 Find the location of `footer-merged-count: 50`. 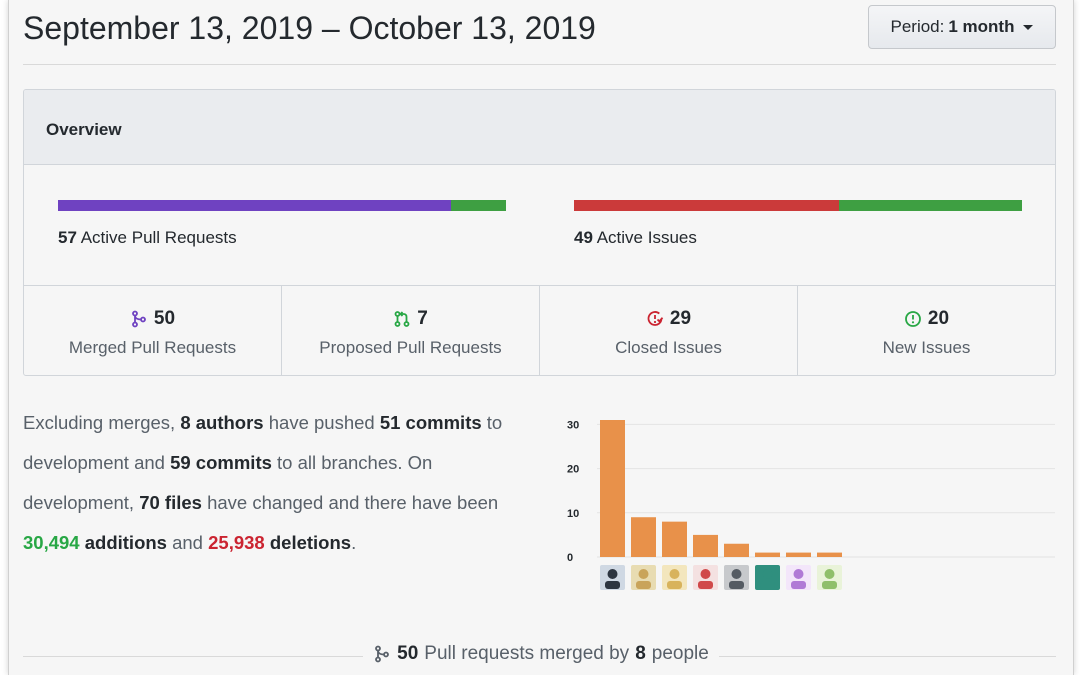

footer-merged-count: 50 is located at coordinates (408, 653).